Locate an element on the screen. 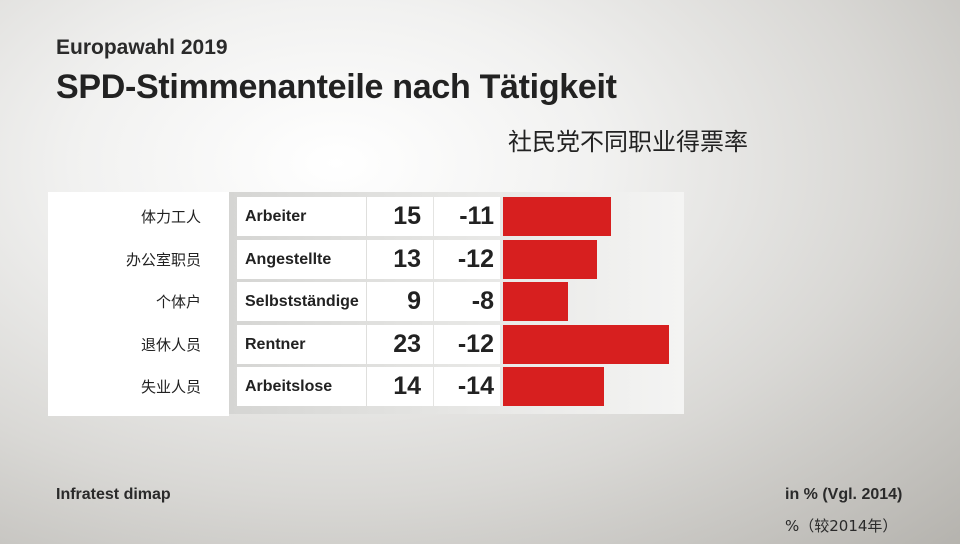  value-label: 13 is located at coordinates (400, 259).